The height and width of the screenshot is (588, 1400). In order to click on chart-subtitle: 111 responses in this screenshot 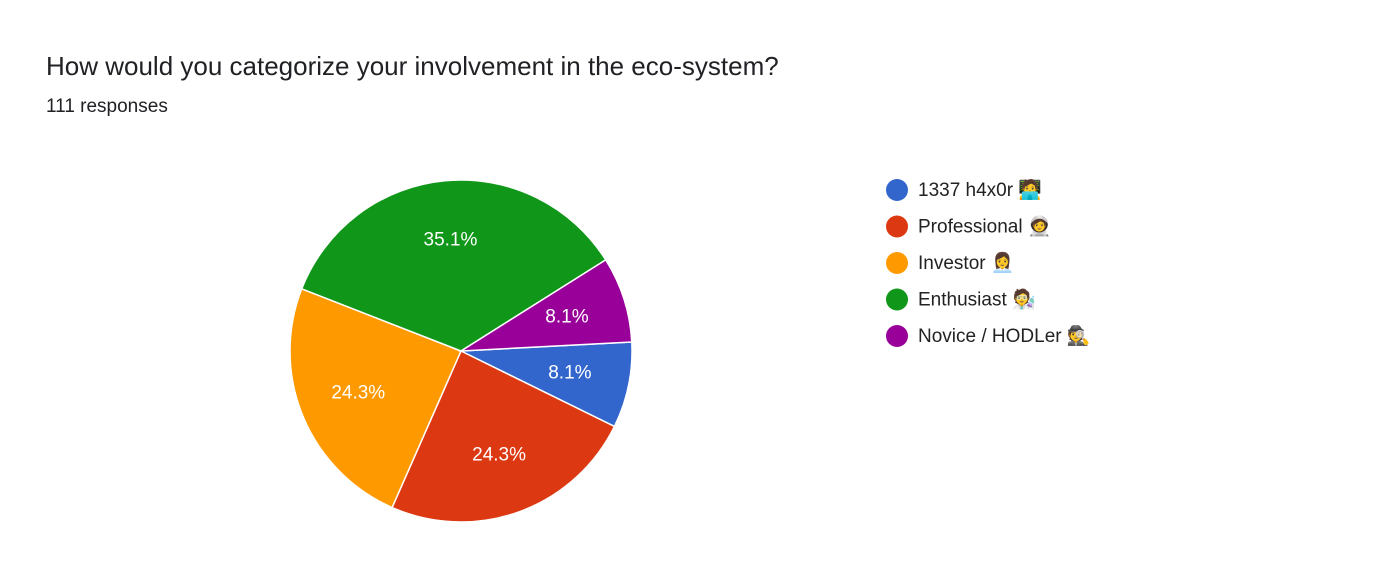, I will do `click(107, 106)`.